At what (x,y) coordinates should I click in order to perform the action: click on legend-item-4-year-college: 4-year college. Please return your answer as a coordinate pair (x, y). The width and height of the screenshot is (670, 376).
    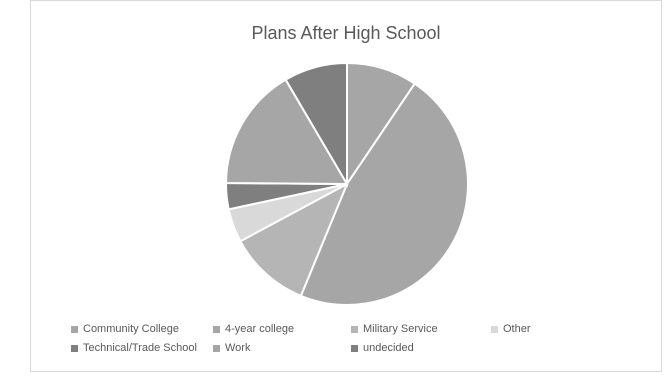
    Looking at the image, I should click on (253, 329).